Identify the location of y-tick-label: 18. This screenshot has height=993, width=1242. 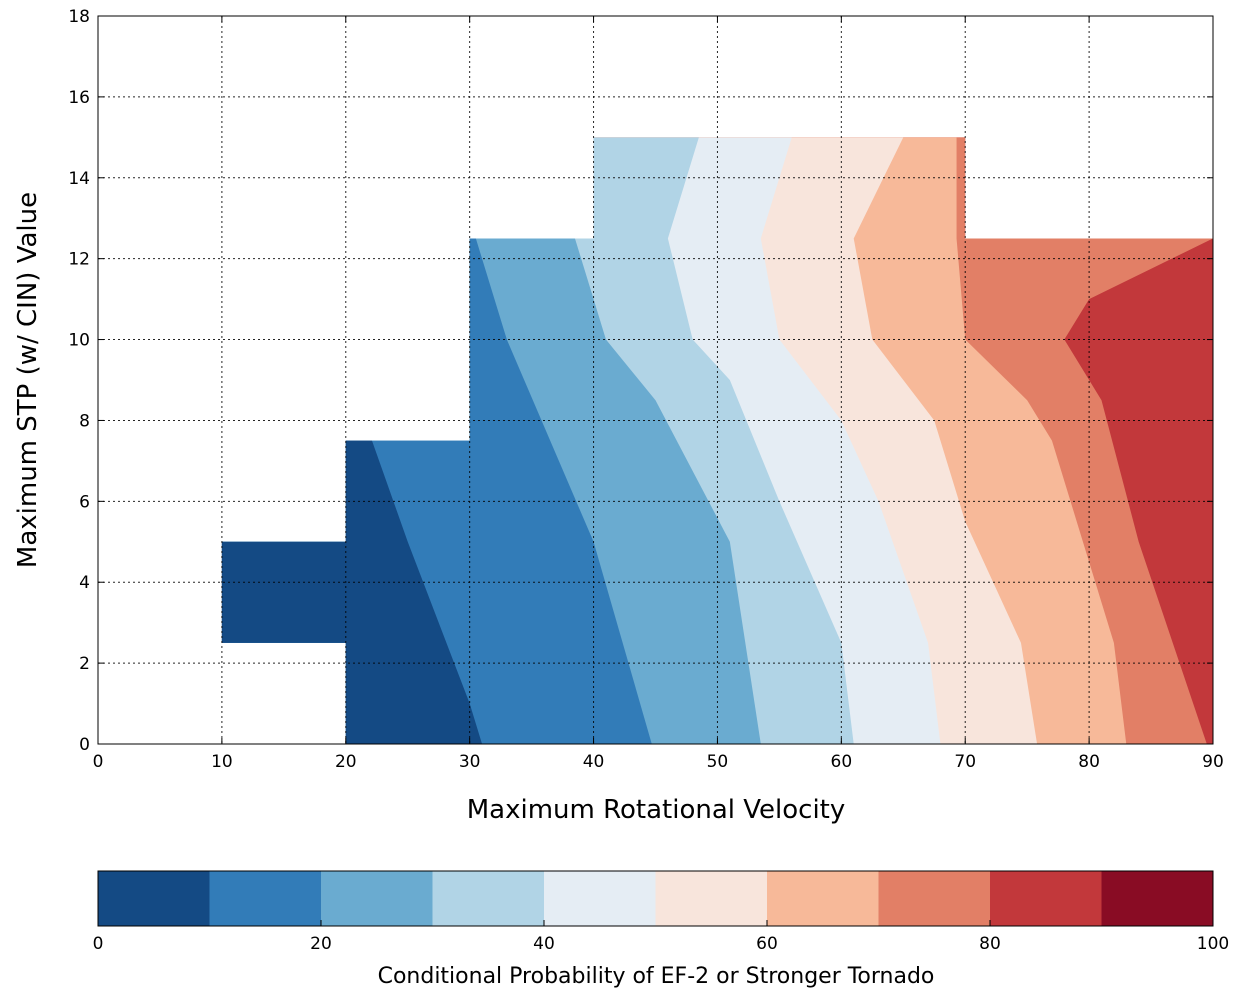
(79, 17).